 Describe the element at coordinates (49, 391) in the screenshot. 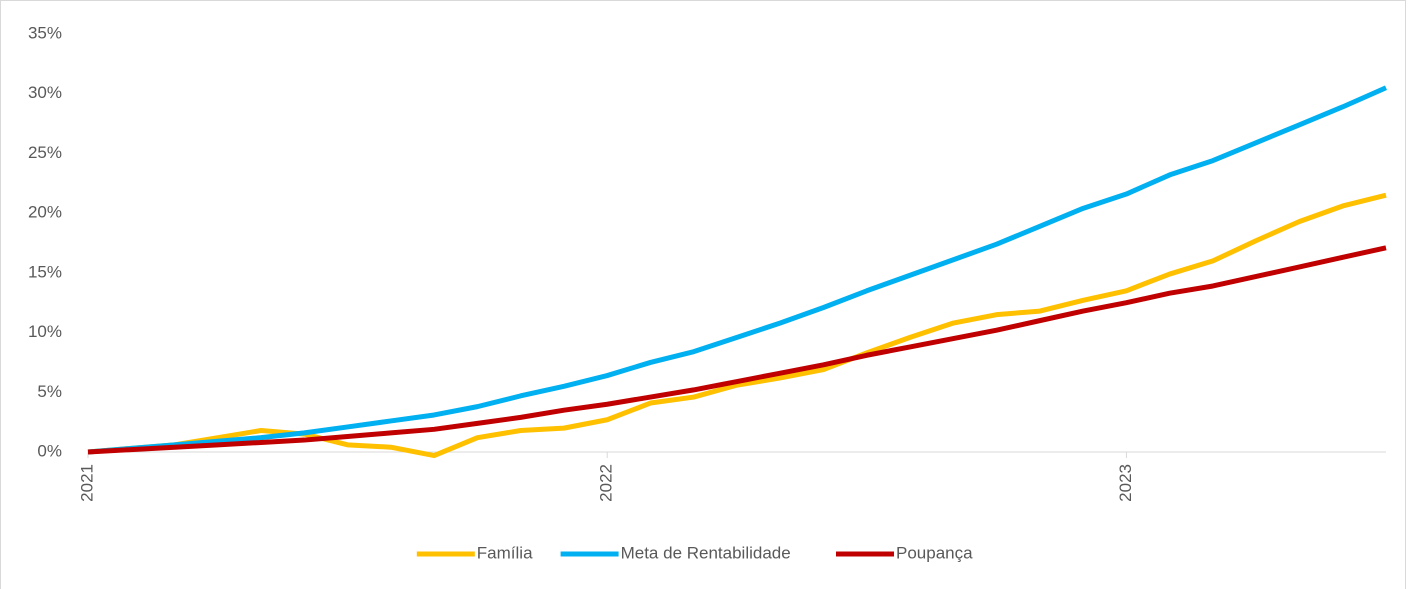

I see `y-tick-label: 5%` at that location.